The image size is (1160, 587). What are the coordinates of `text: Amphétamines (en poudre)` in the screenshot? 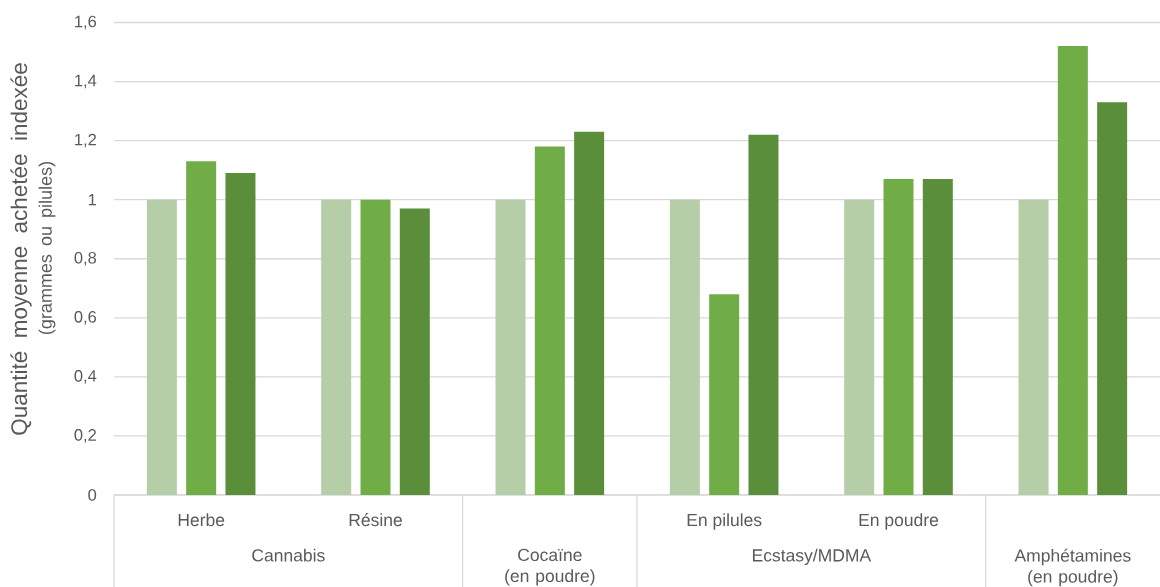 It's located at (1072, 567).